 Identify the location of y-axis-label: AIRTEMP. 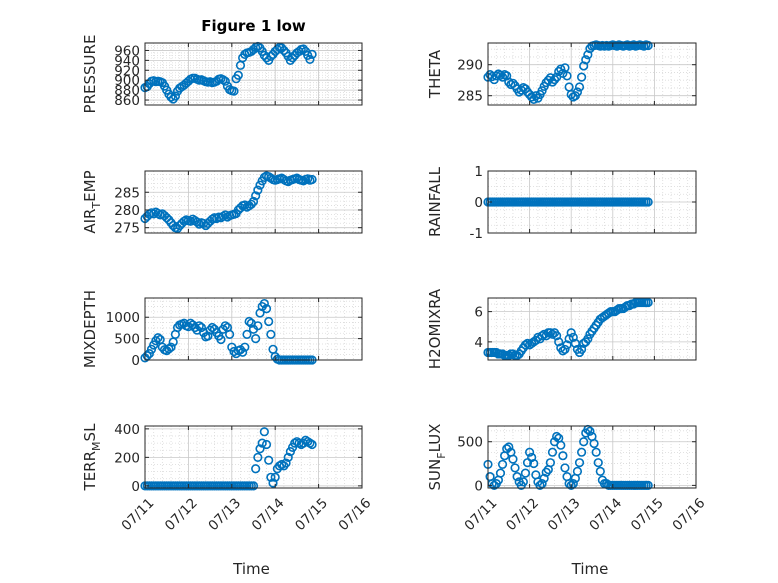
(92, 201).